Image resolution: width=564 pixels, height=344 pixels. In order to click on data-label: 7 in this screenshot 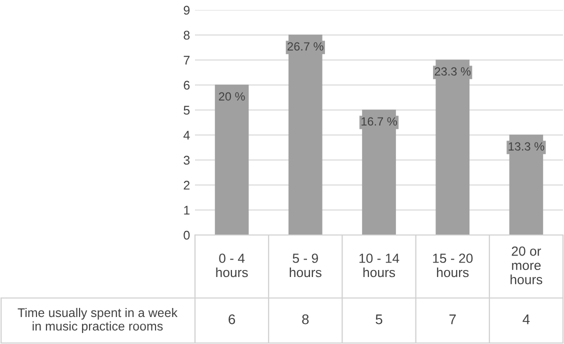, I will do `click(452, 319)`.